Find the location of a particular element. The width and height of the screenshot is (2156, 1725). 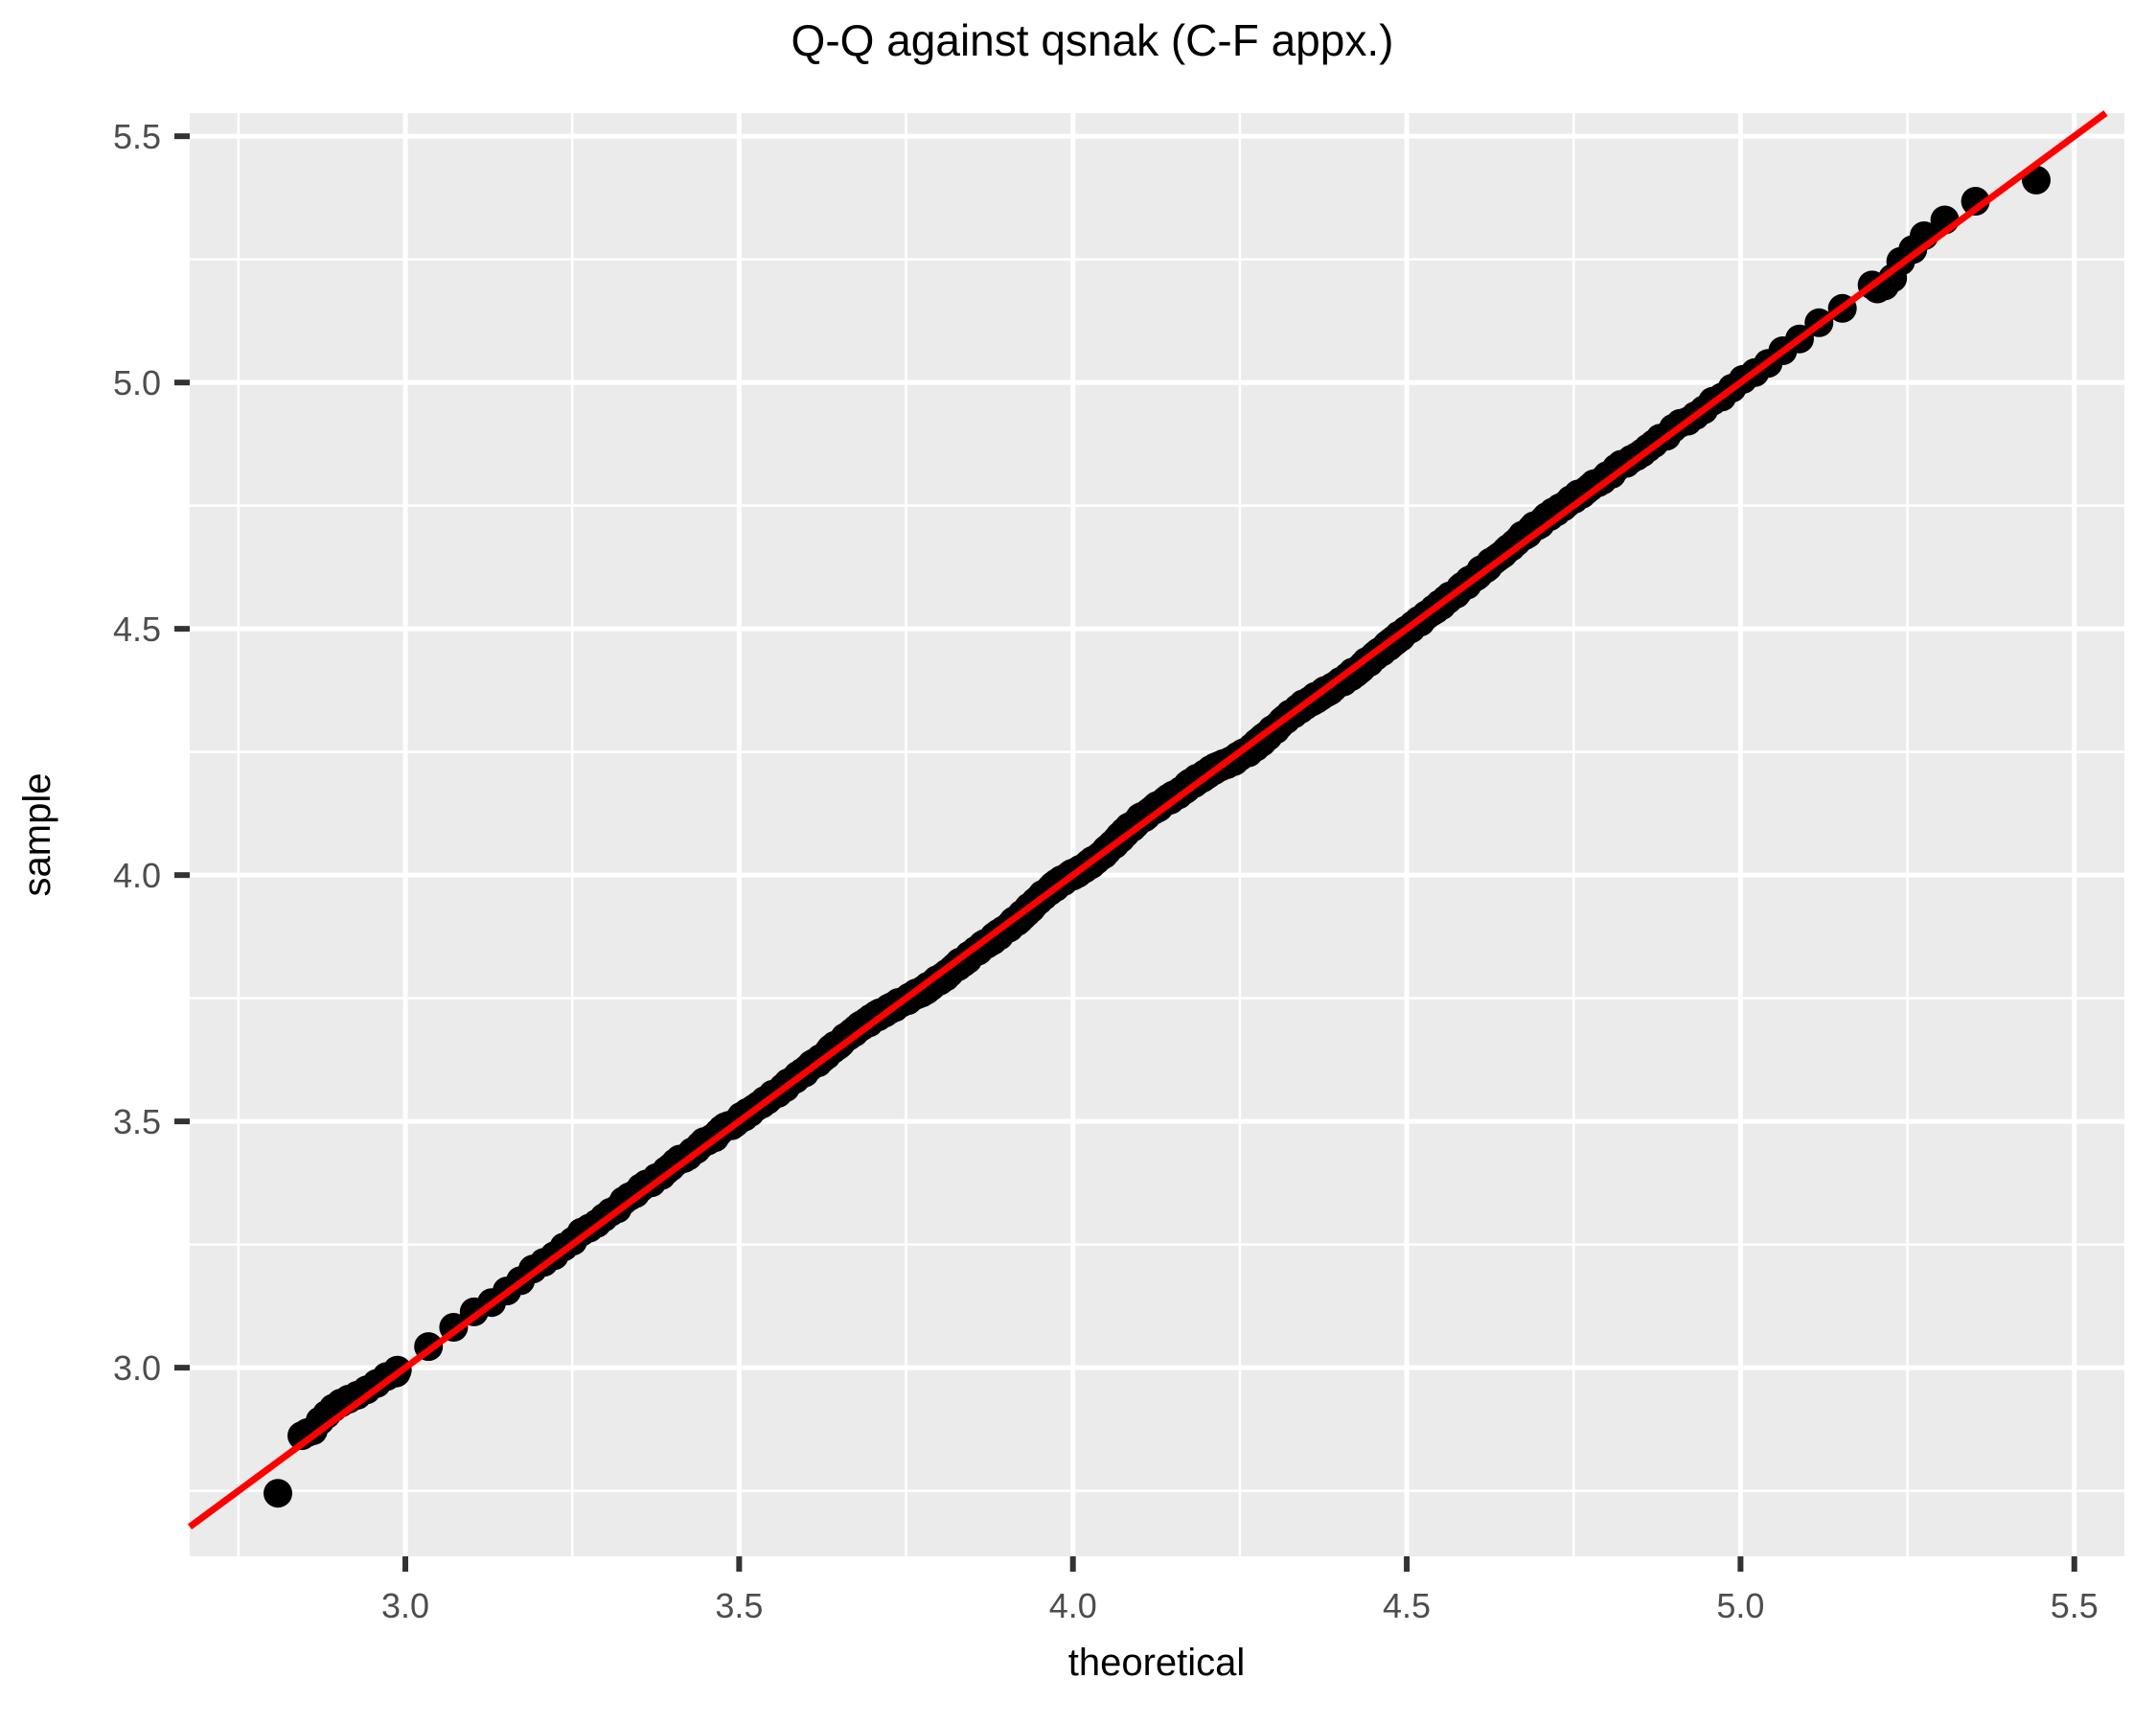

y-axis-title: sample is located at coordinates (37, 835).